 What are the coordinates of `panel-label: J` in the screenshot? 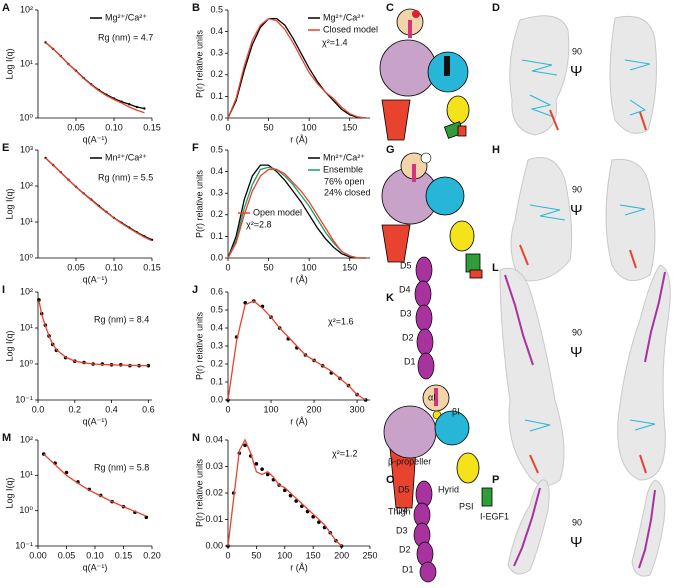 It's located at (195, 290).